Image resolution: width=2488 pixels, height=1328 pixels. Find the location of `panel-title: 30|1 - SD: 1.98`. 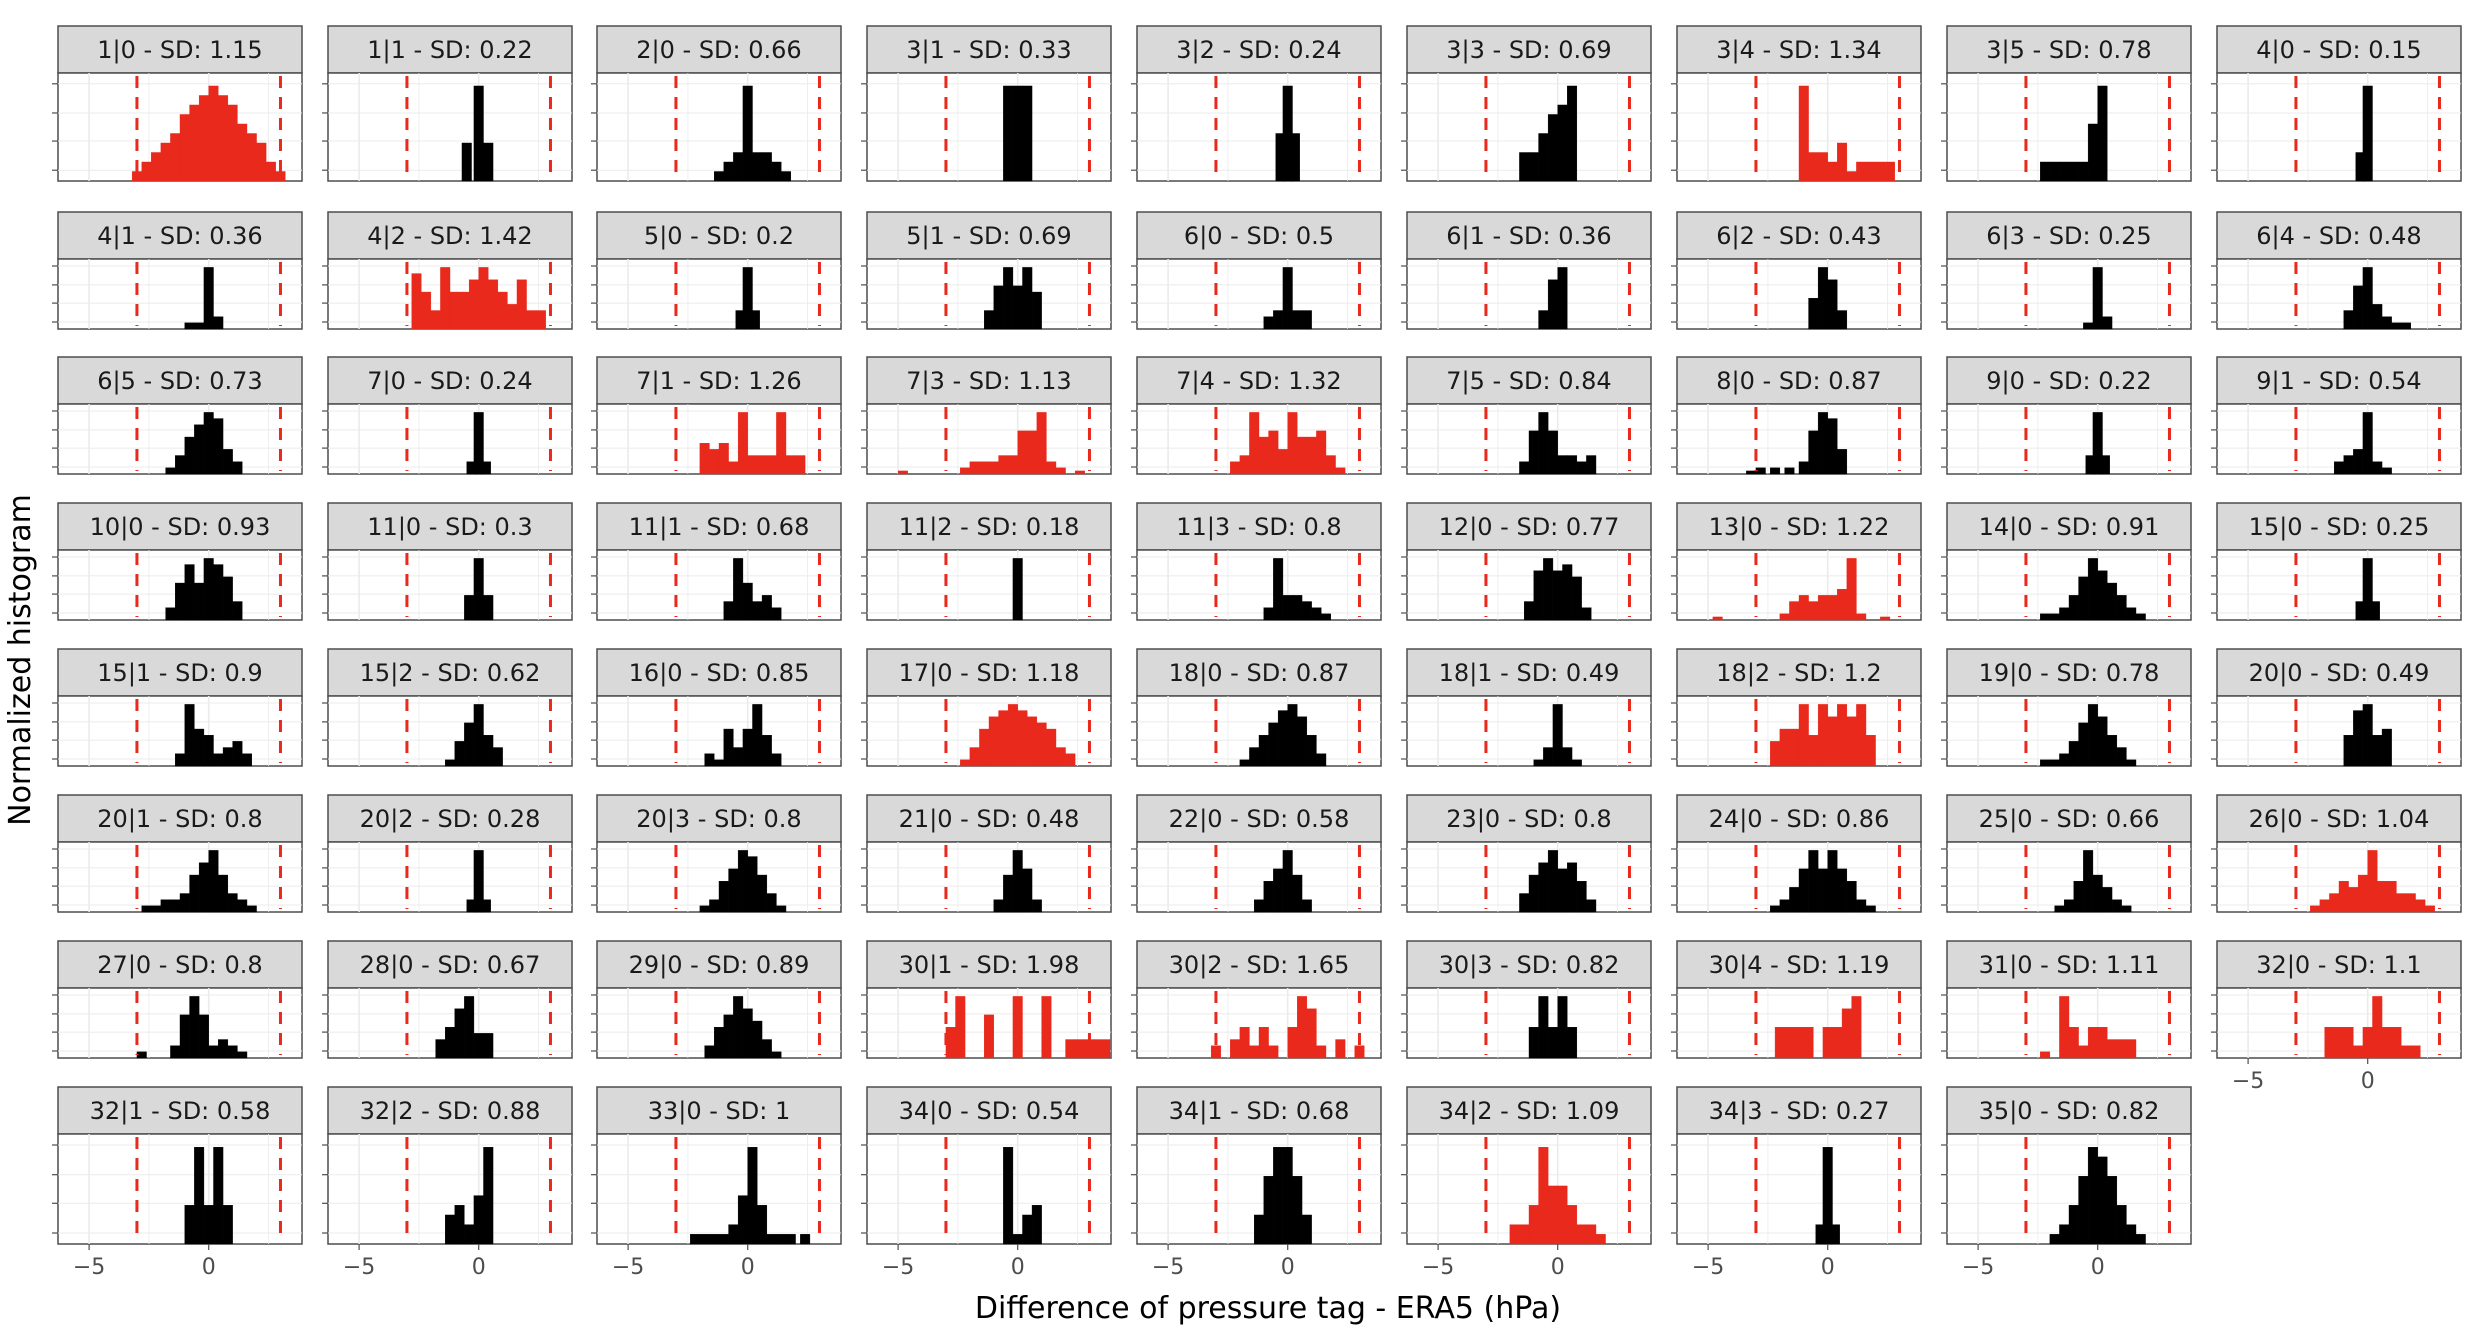

panel-title: 30|1 - SD: 1.98 is located at coordinates (989, 965).